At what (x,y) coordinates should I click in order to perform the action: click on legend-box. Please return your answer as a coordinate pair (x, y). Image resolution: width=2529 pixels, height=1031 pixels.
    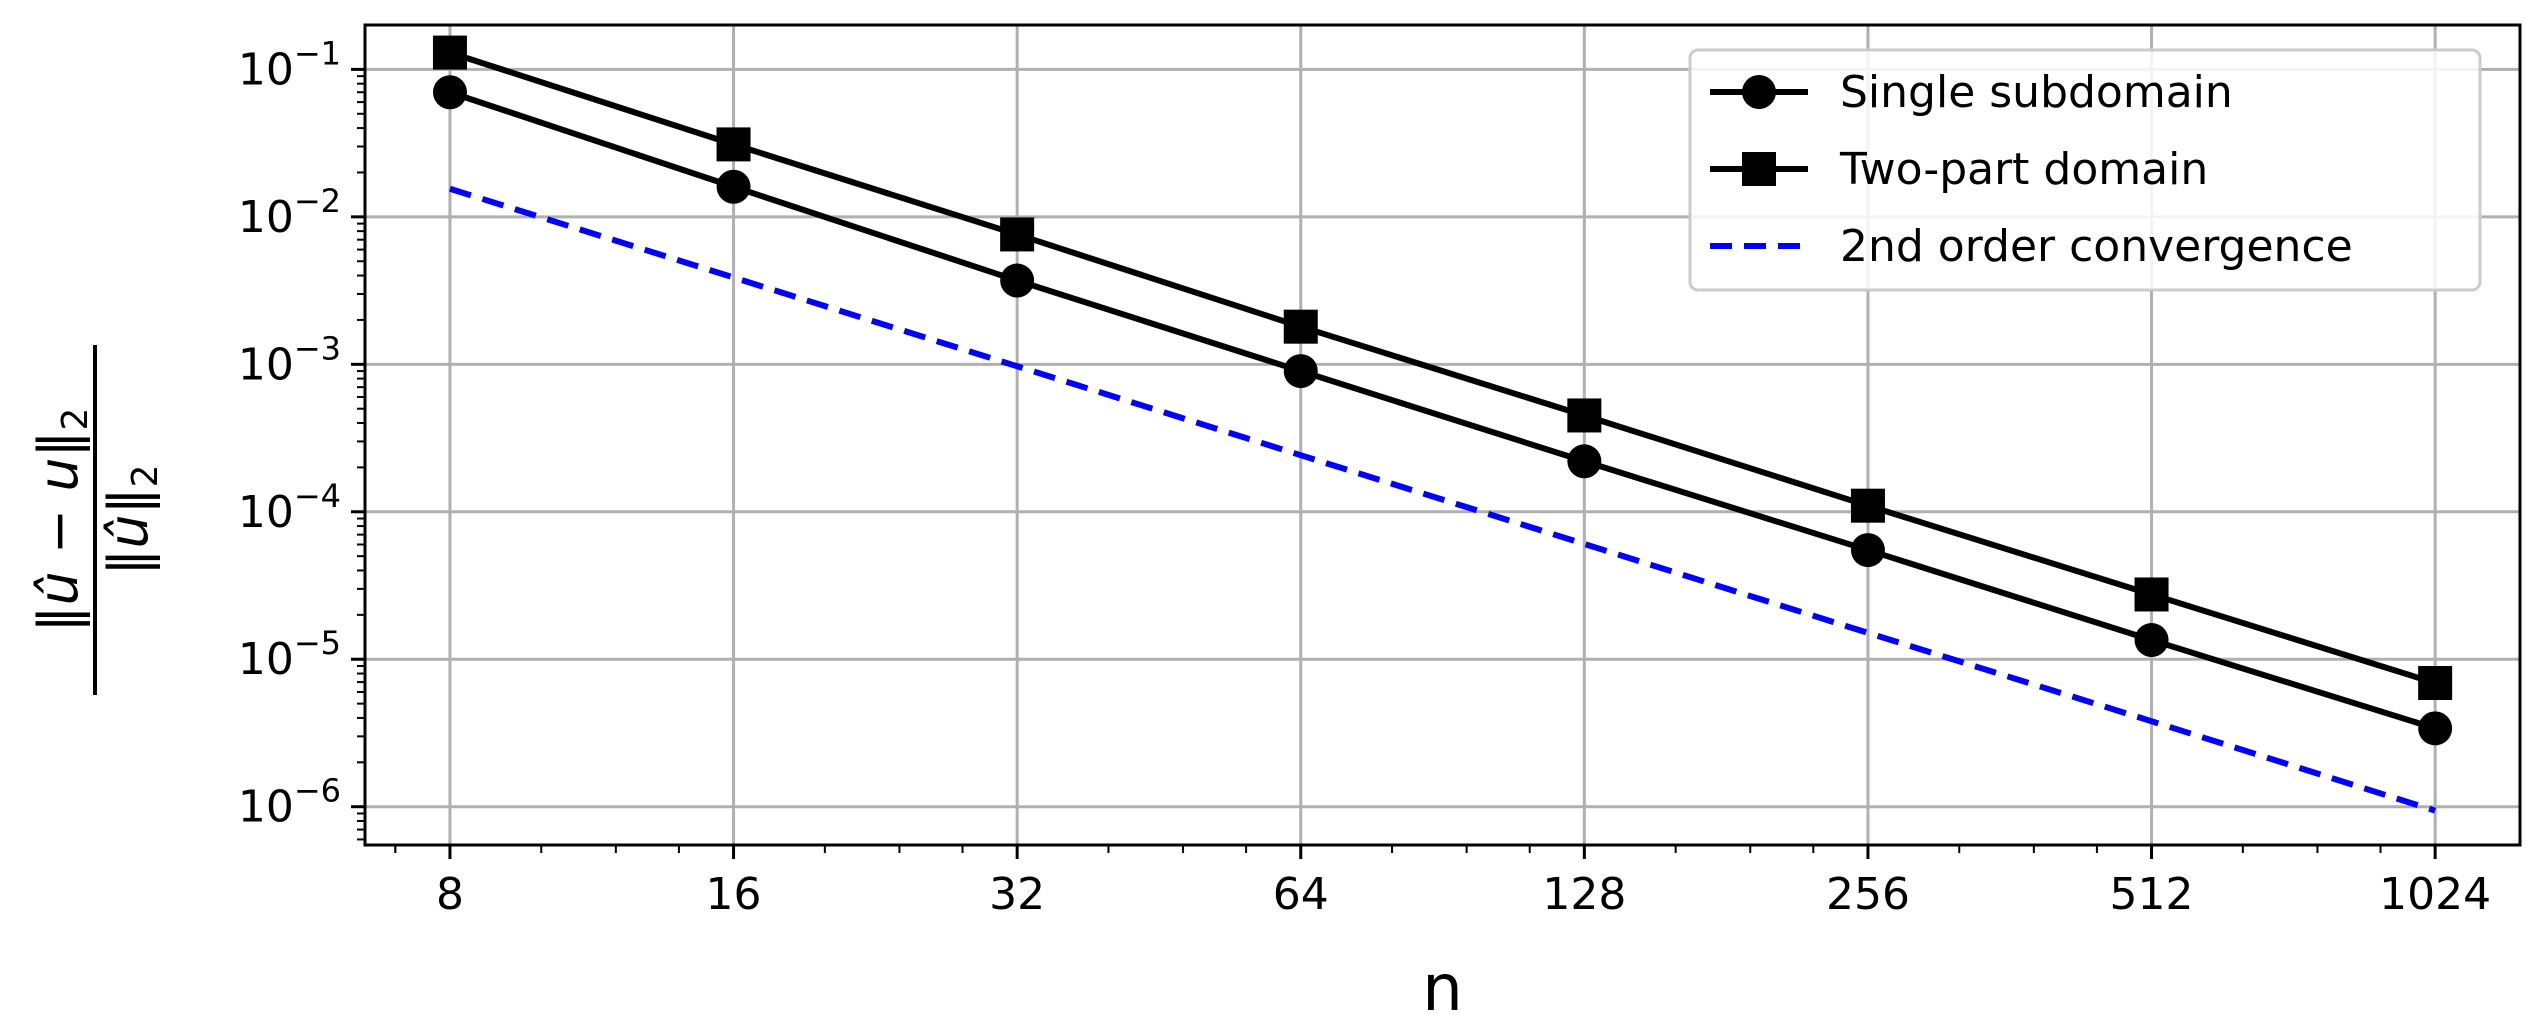
    Looking at the image, I should click on (2085, 170).